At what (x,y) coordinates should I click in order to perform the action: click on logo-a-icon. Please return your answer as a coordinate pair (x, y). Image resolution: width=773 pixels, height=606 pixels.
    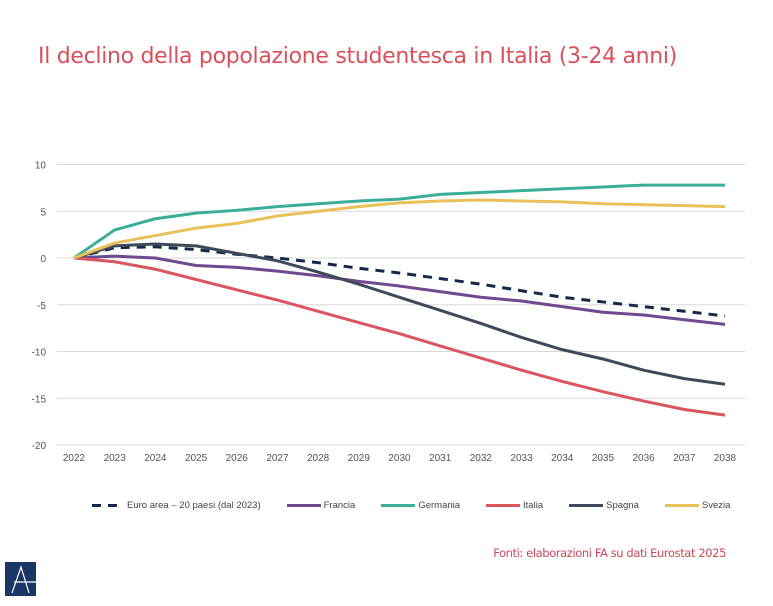
    Looking at the image, I should click on (23, 579).